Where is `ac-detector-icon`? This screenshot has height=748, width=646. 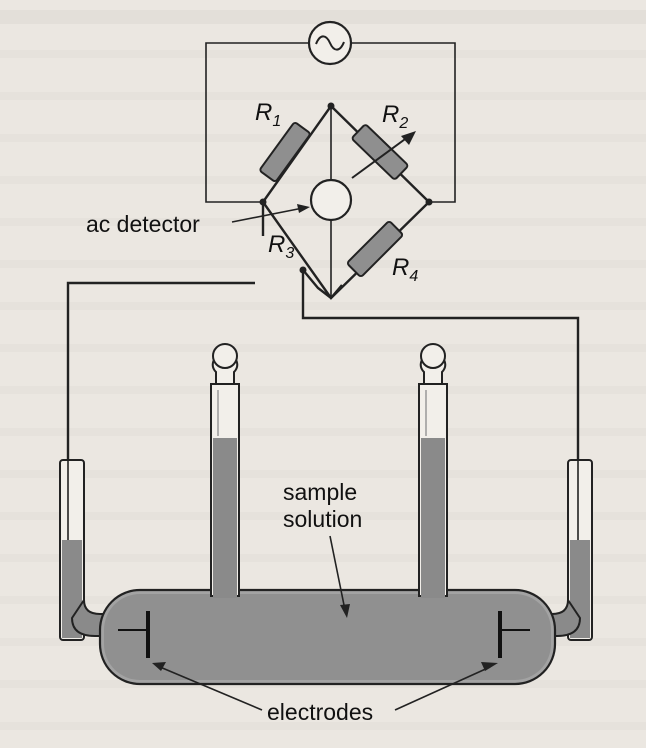
ac-detector-icon is located at coordinates (331, 200).